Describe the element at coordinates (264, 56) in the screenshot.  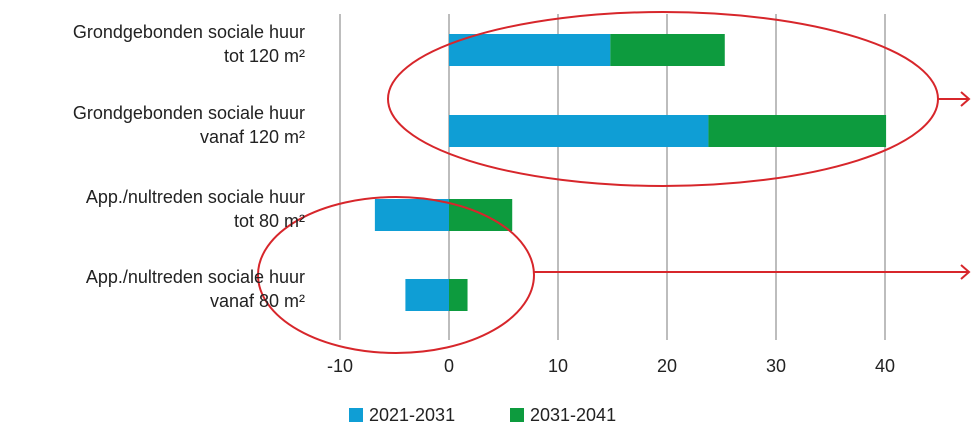
I see `category-label-line: tot 120 m²` at that location.